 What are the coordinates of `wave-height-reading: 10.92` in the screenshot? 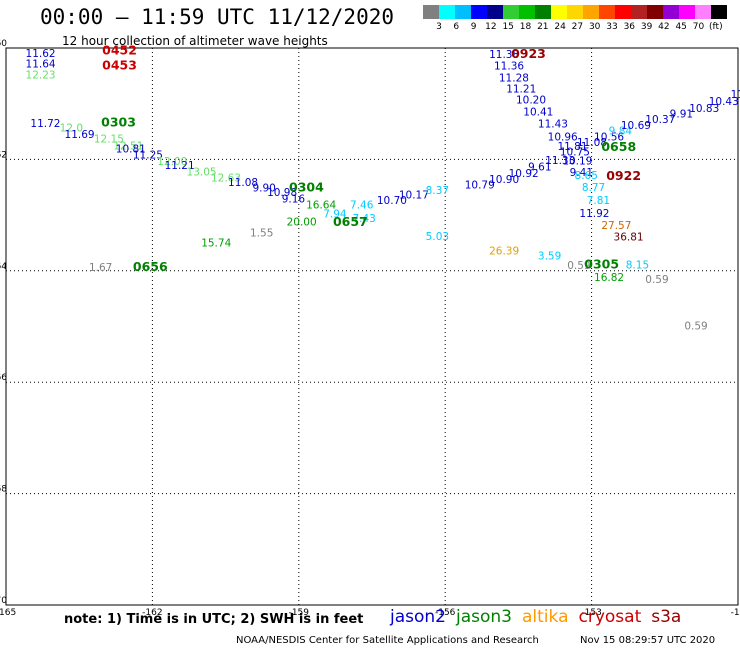 It's located at (524, 174).